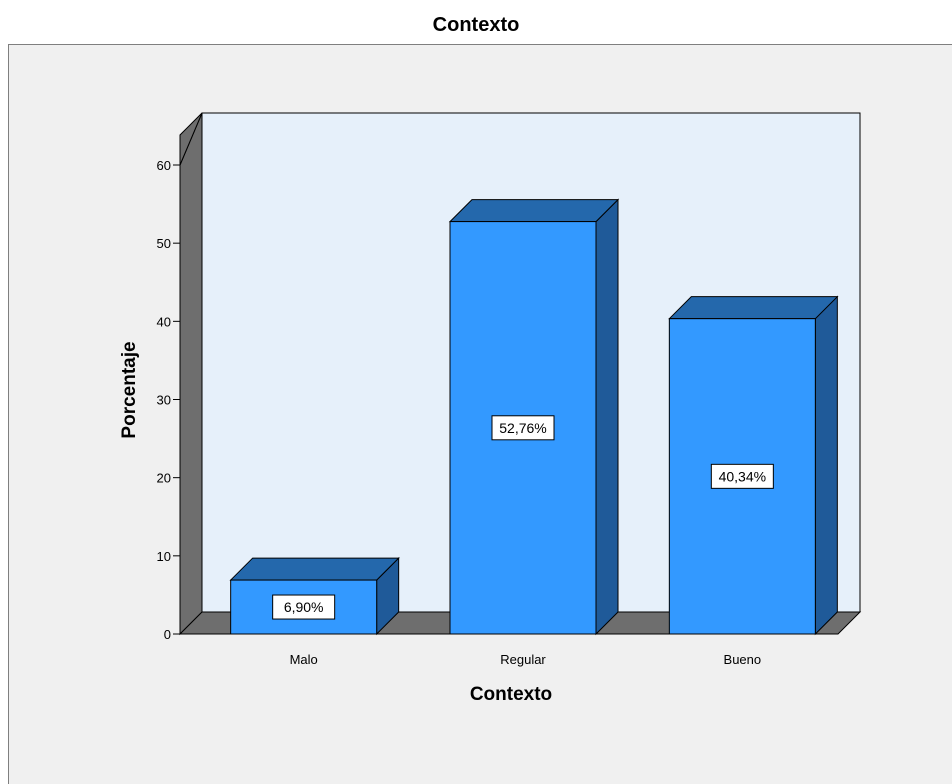 Image resolution: width=952 pixels, height=784 pixels. I want to click on chart-title: Contexto, so click(476, 25).